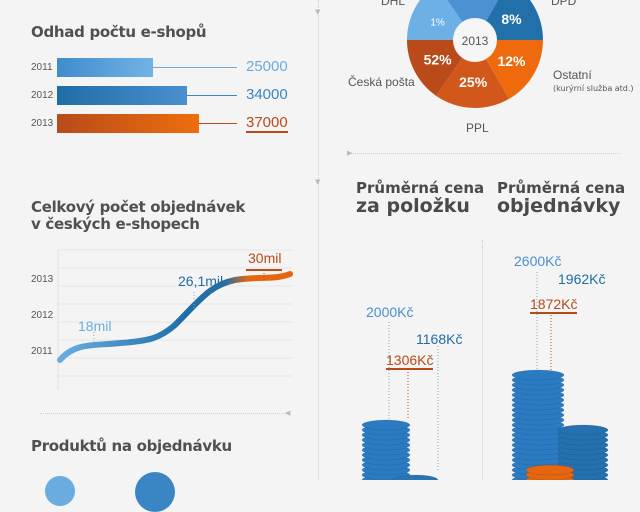 The width and height of the screenshot is (640, 512). Describe the element at coordinates (593, 88) in the screenshot. I see `pie-label-ostatni-note: (kurýrní služba atd.)` at that location.